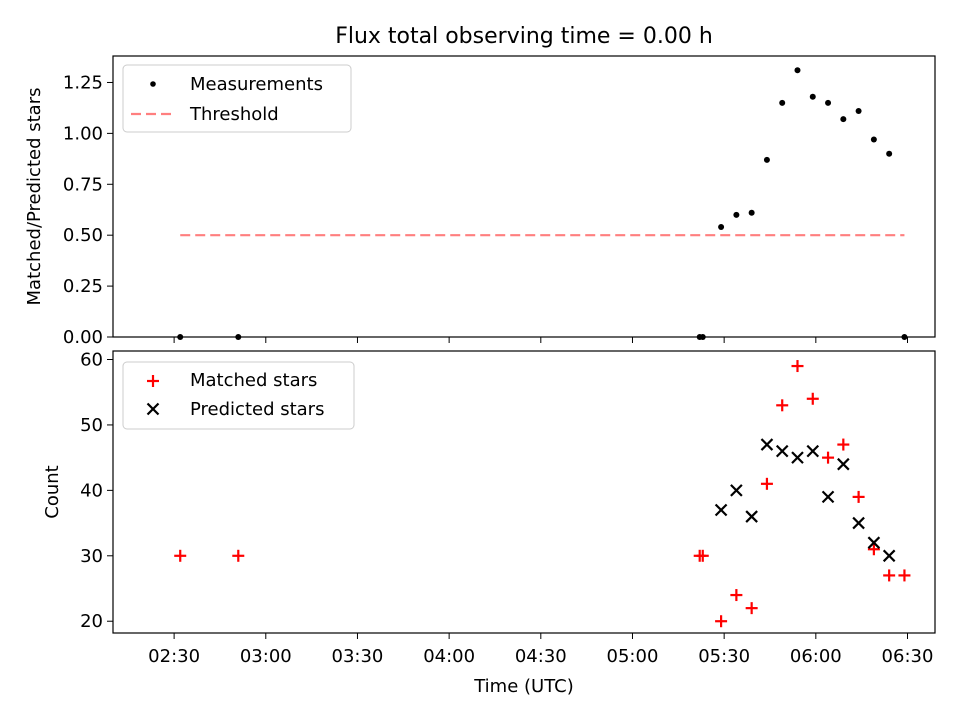 This screenshot has width=960, height=720. Describe the element at coordinates (908, 656) in the screenshot. I see `x-tick-label: 06:30` at that location.